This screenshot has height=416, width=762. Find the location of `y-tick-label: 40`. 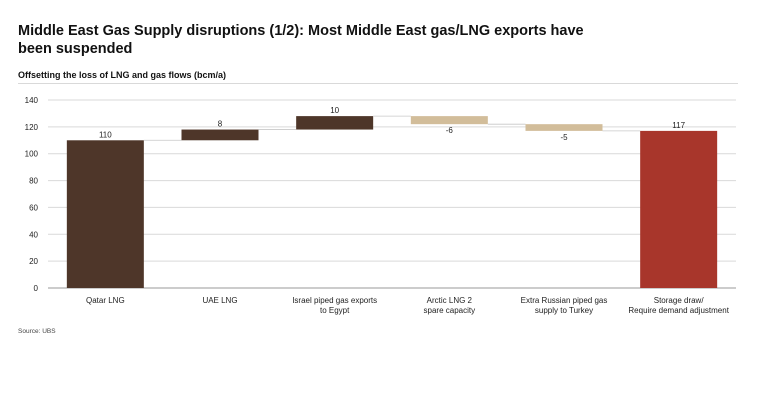

y-tick-label: 40 is located at coordinates (33, 234).